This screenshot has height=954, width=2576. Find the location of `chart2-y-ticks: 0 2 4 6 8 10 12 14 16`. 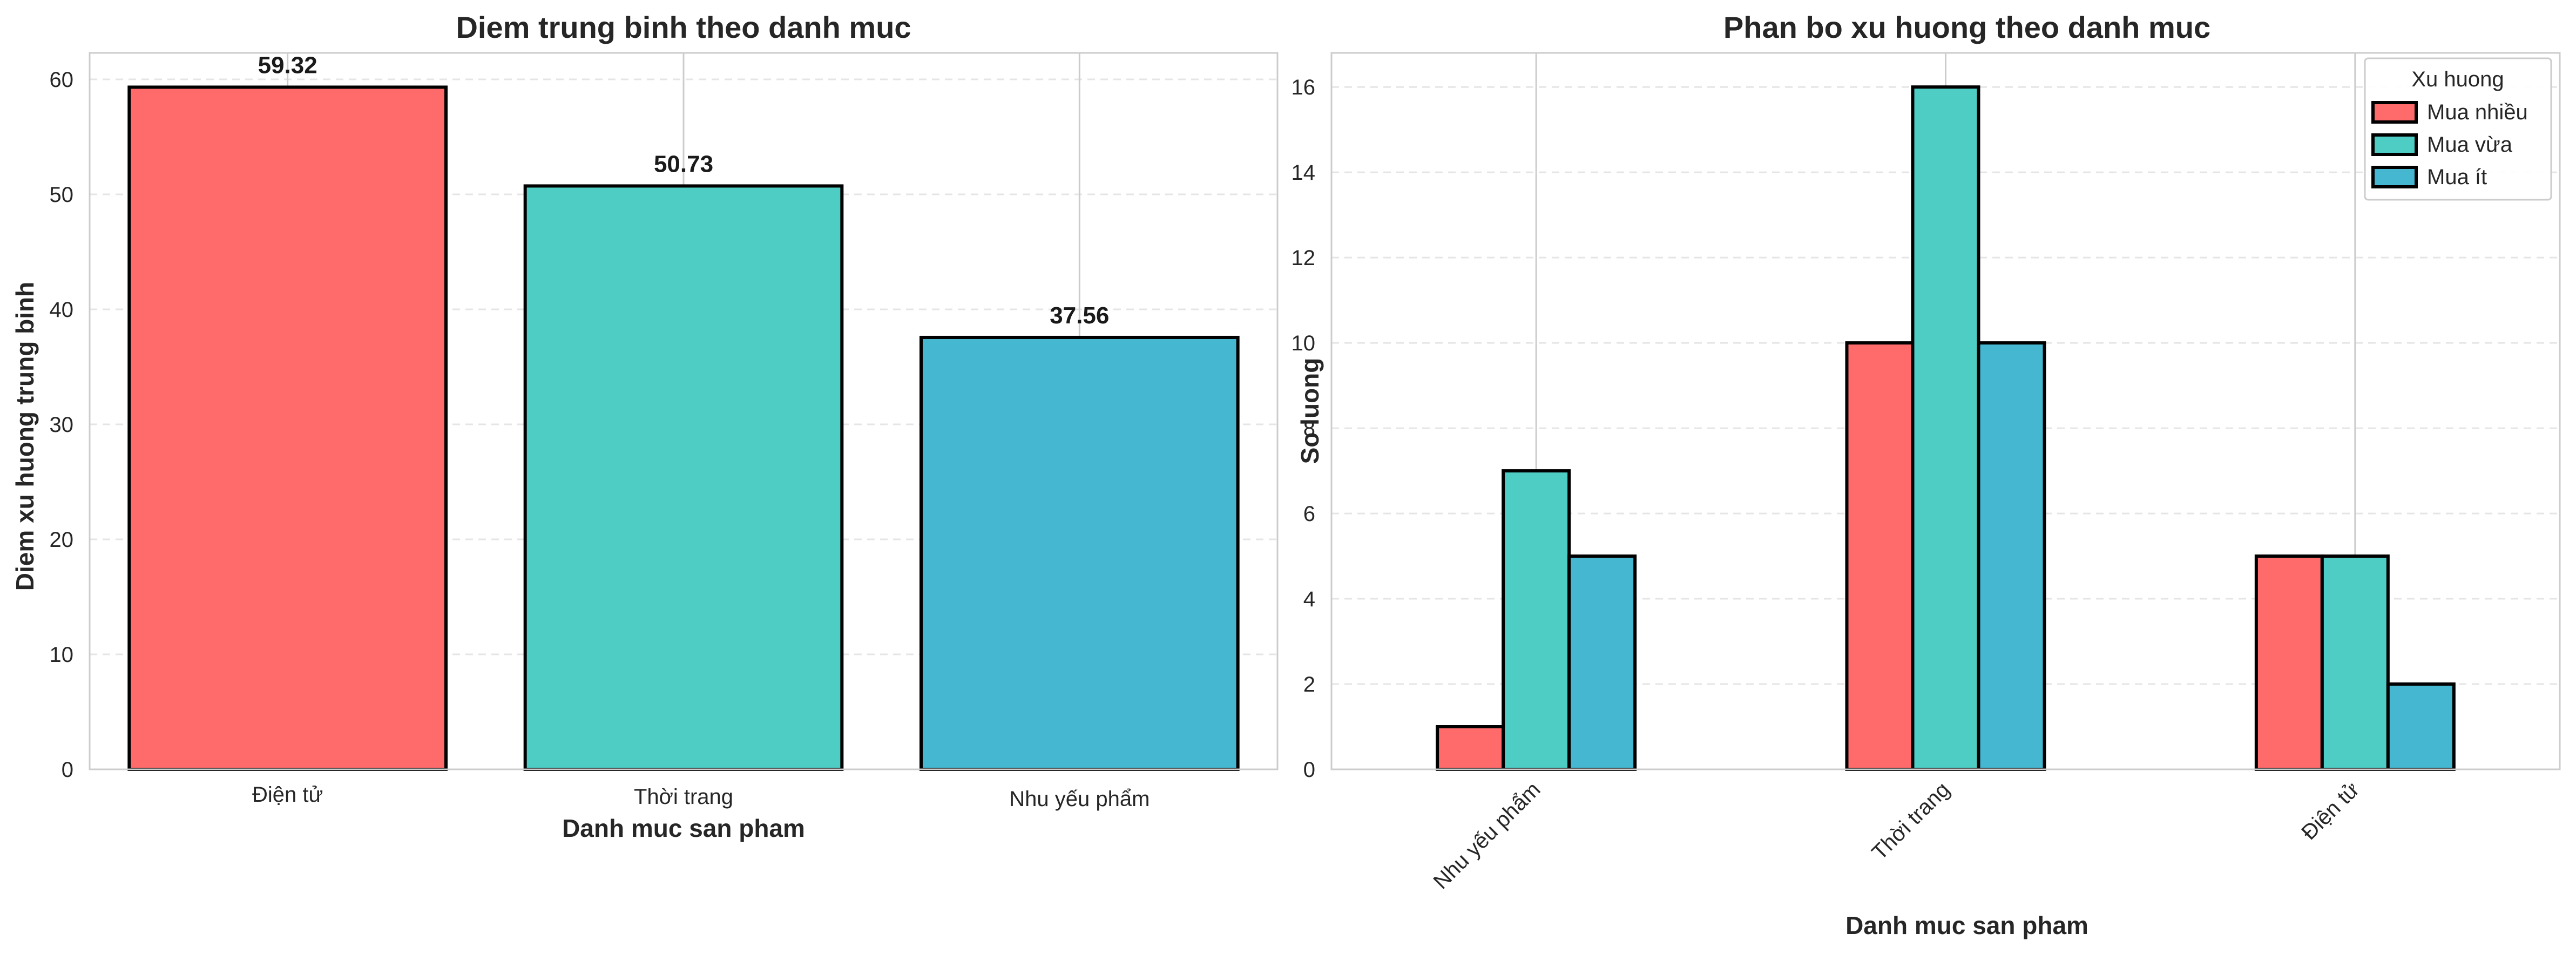

chart2-y-ticks: 0 2 4 6 8 10 12 14 16 is located at coordinates (1304, 429).